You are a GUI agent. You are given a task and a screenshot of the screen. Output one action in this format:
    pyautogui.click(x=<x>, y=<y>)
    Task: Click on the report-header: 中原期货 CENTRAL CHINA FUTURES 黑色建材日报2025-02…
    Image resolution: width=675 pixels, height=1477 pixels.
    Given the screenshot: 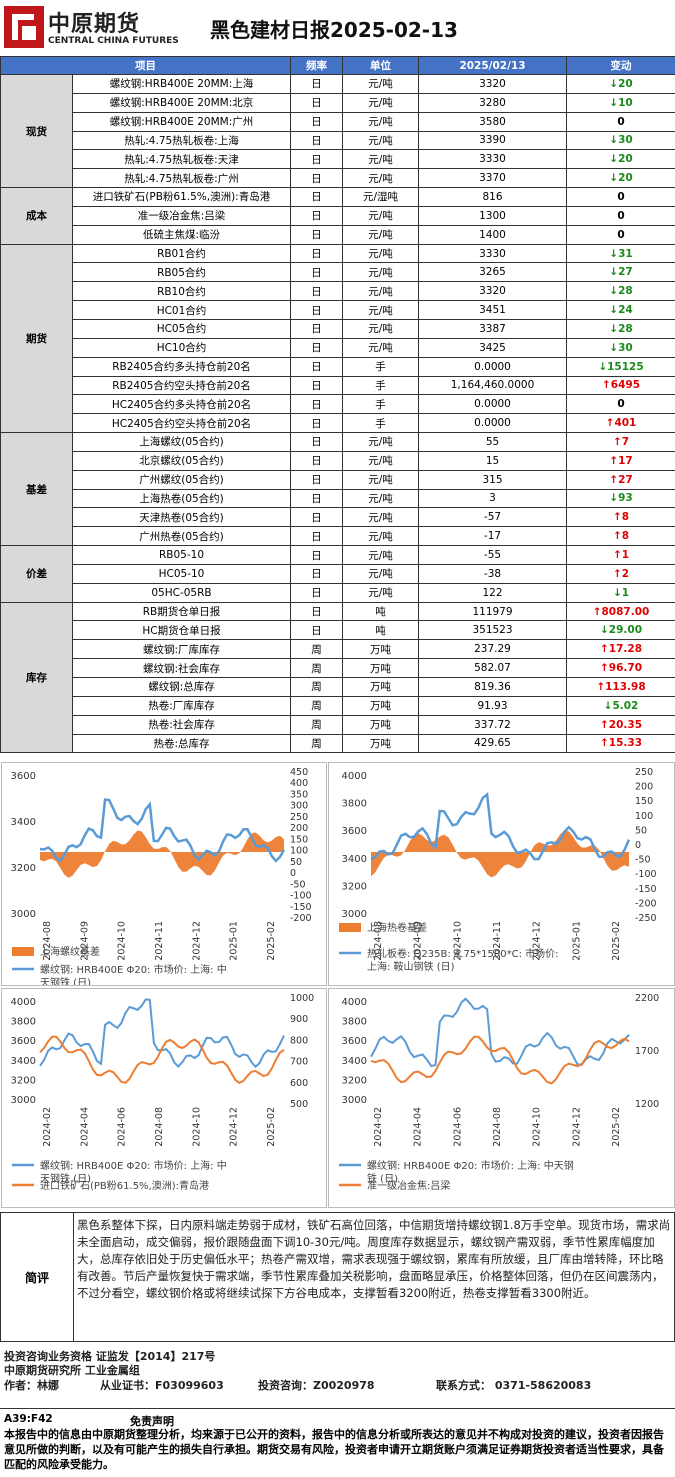 What is the action you would take?
    pyautogui.click(x=337, y=28)
    